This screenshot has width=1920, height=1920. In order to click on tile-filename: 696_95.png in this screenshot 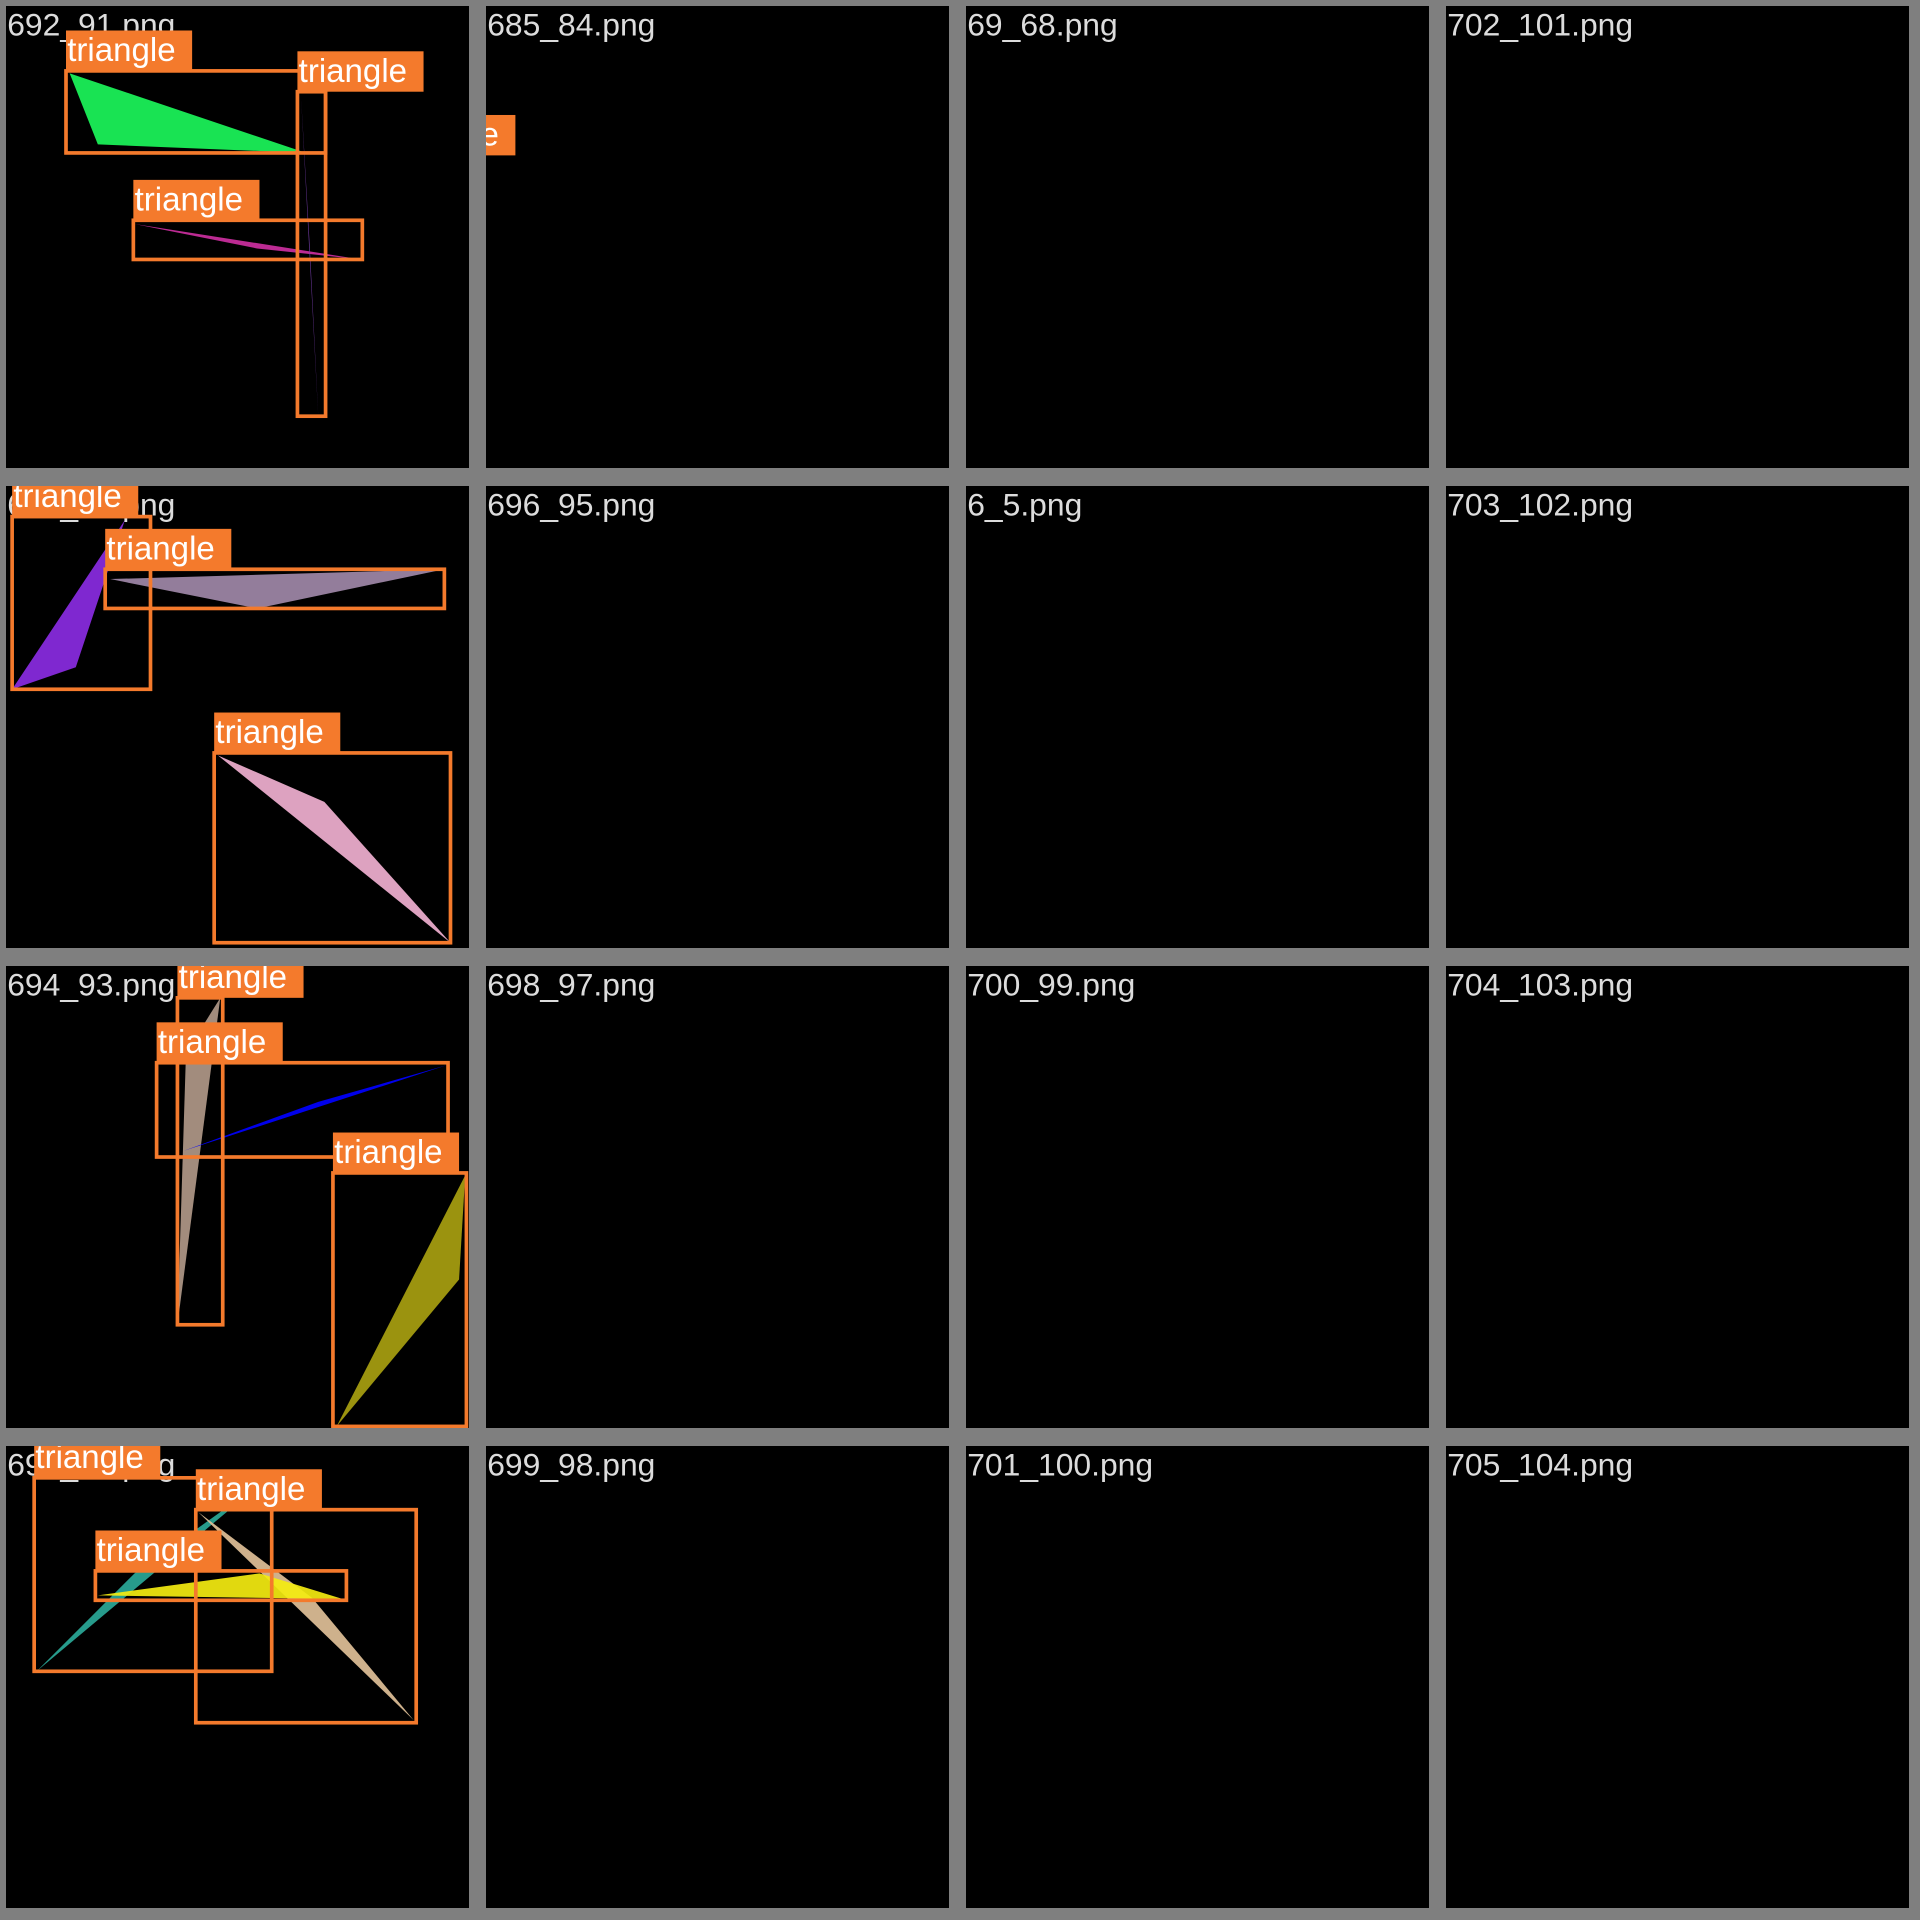, I will do `click(571, 504)`.